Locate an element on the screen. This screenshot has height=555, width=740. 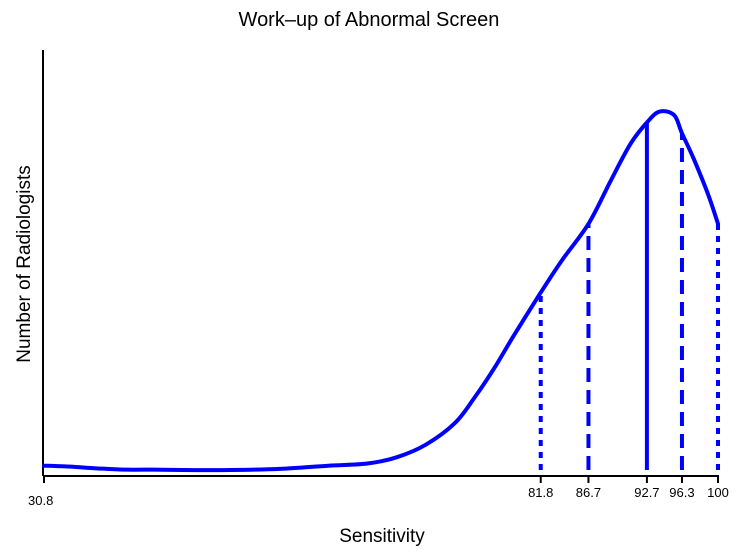
x-tick-label: 81.8 is located at coordinates (540, 492).